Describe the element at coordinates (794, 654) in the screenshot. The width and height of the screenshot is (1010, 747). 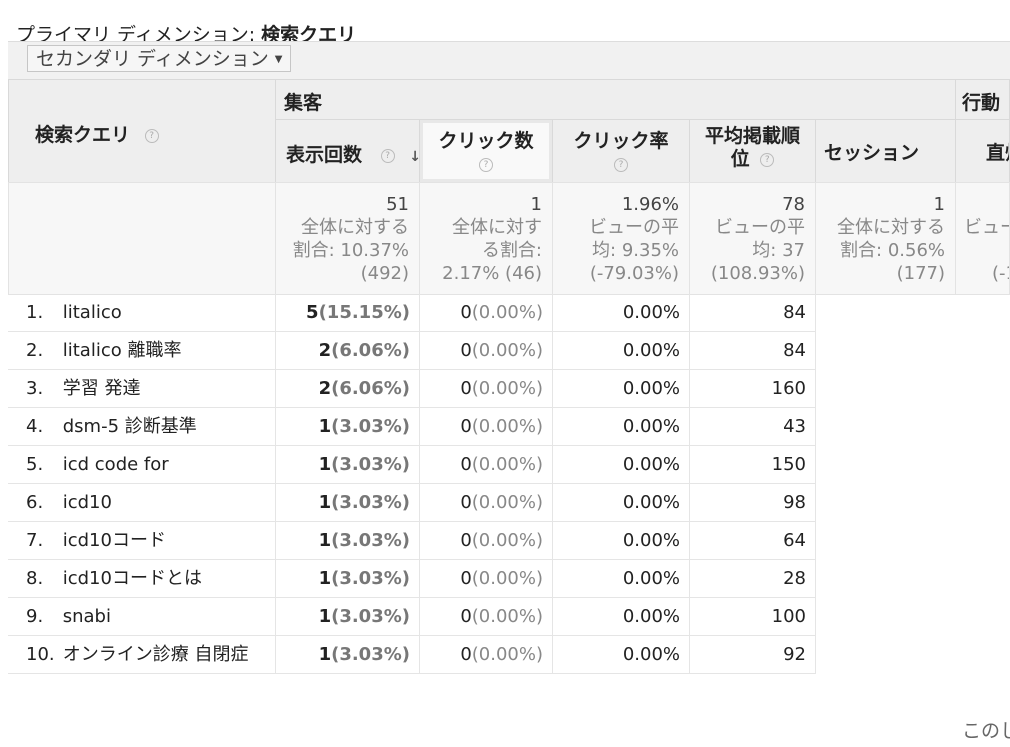
I see `position-value: 92` at that location.